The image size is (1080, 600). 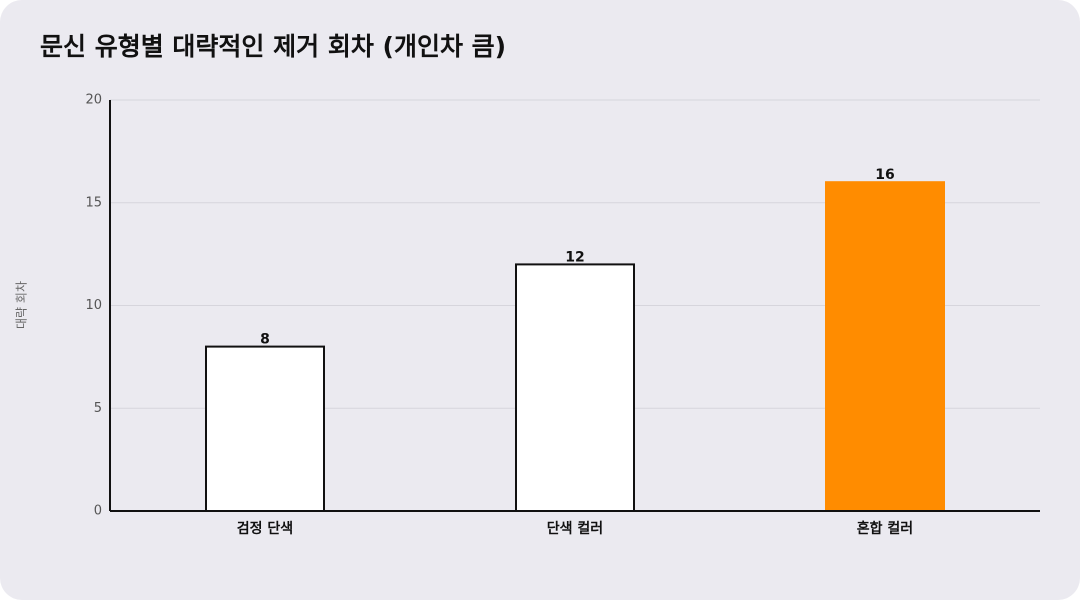 I want to click on x-tick-label: 혼합 컬러, so click(x=885, y=528).